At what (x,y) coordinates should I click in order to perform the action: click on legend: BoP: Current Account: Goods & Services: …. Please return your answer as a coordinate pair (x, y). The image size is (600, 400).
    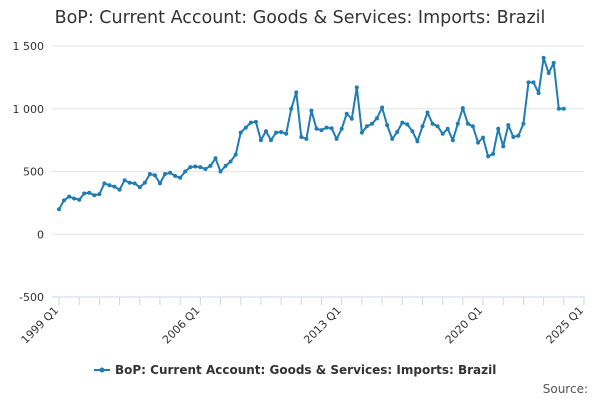
    Looking at the image, I should click on (295, 370).